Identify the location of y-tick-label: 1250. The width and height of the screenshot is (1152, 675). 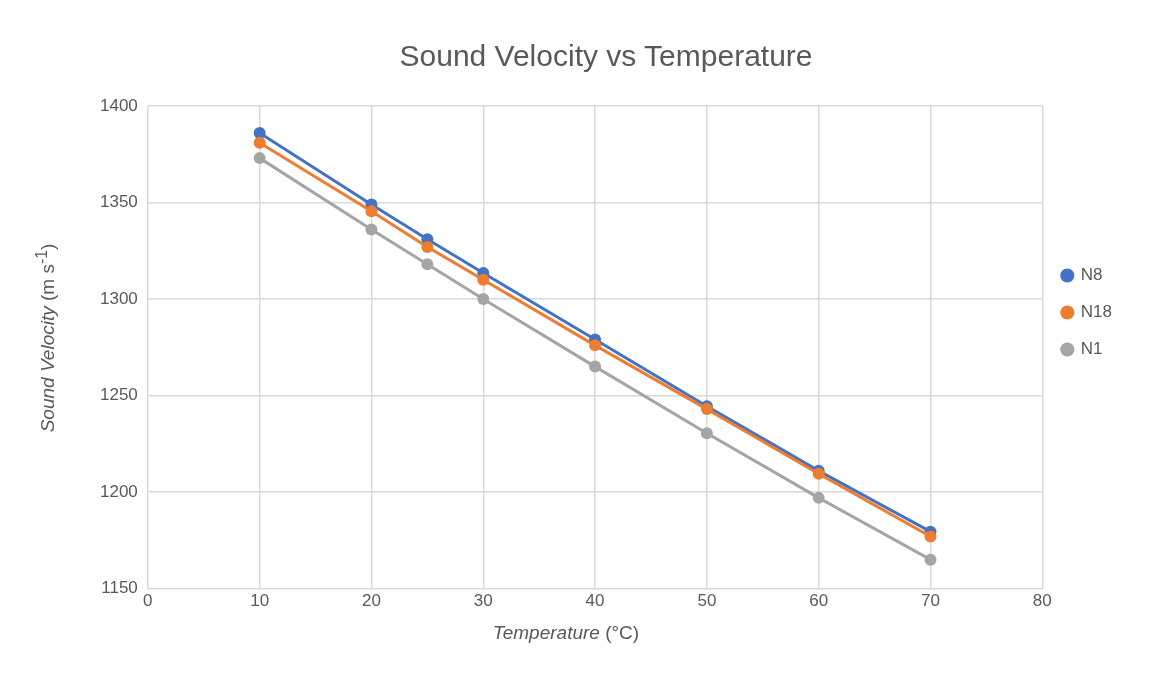
(118, 395).